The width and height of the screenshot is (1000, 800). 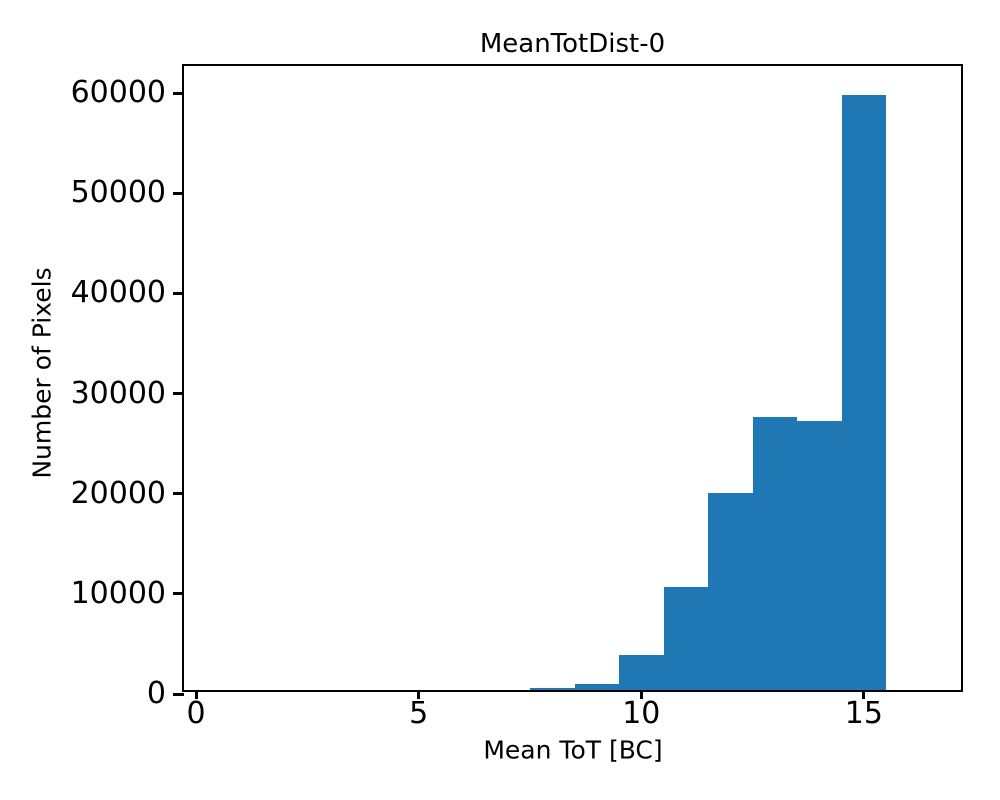 What do you see at coordinates (118, 393) in the screenshot?
I see `y-tick-label: 30000` at bounding box center [118, 393].